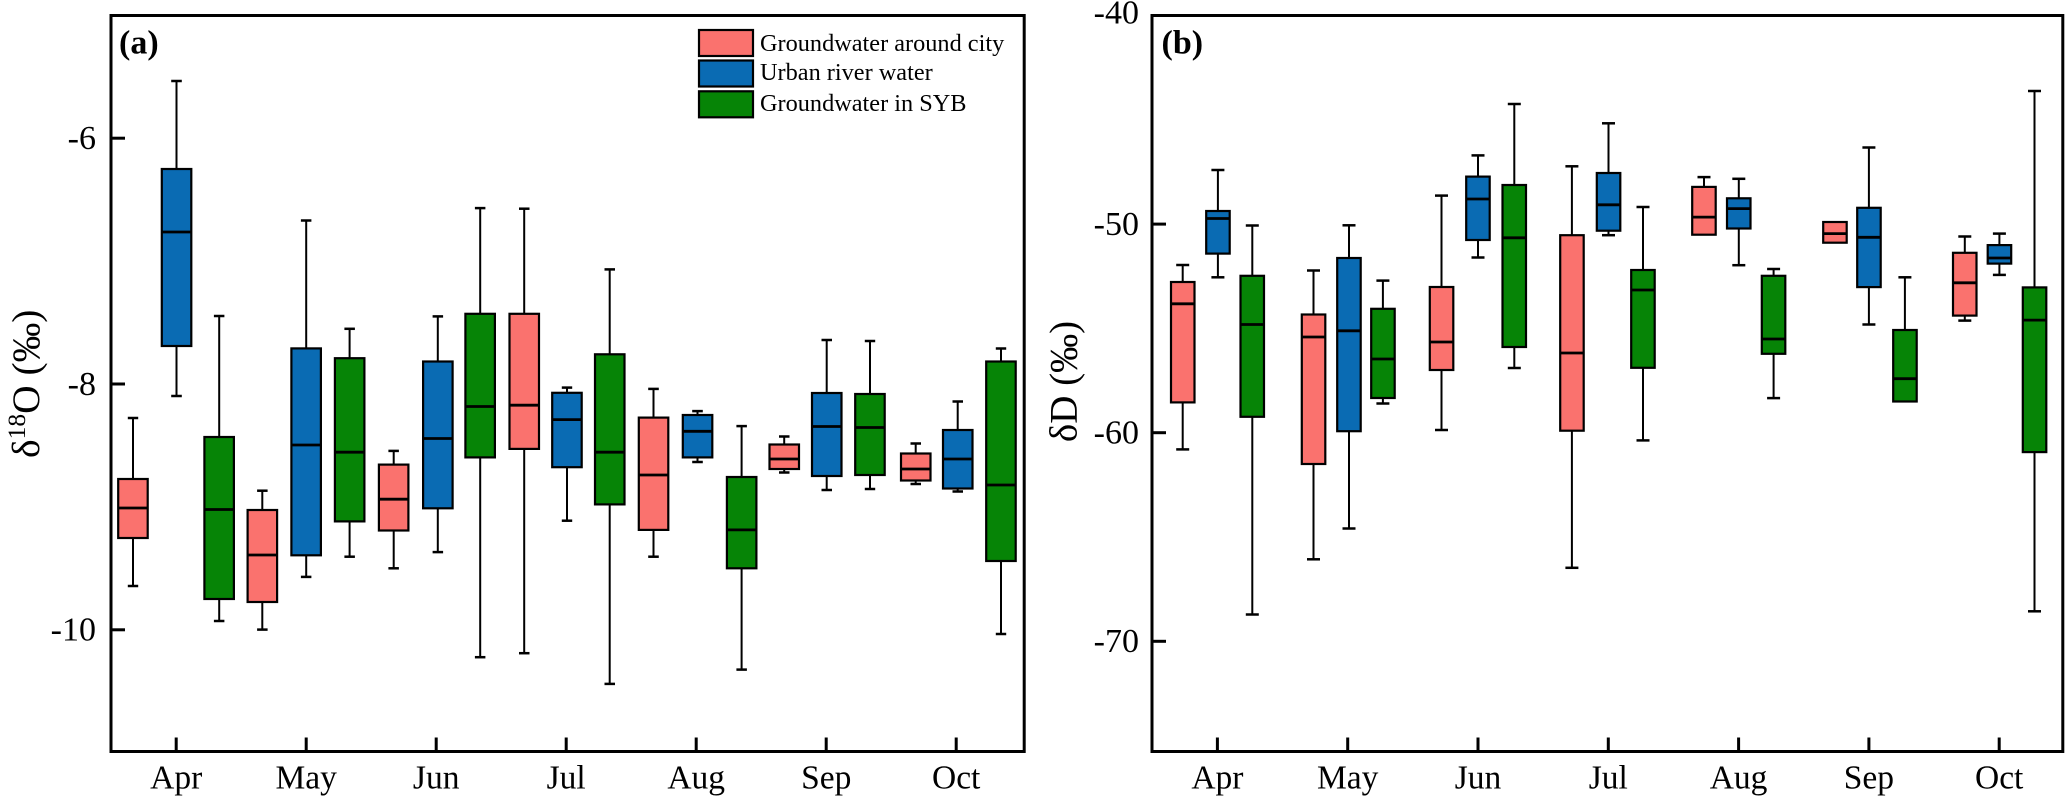 Image resolution: width=2067 pixels, height=797 pixels. I want to click on svg-text: -8, so click(82, 384).